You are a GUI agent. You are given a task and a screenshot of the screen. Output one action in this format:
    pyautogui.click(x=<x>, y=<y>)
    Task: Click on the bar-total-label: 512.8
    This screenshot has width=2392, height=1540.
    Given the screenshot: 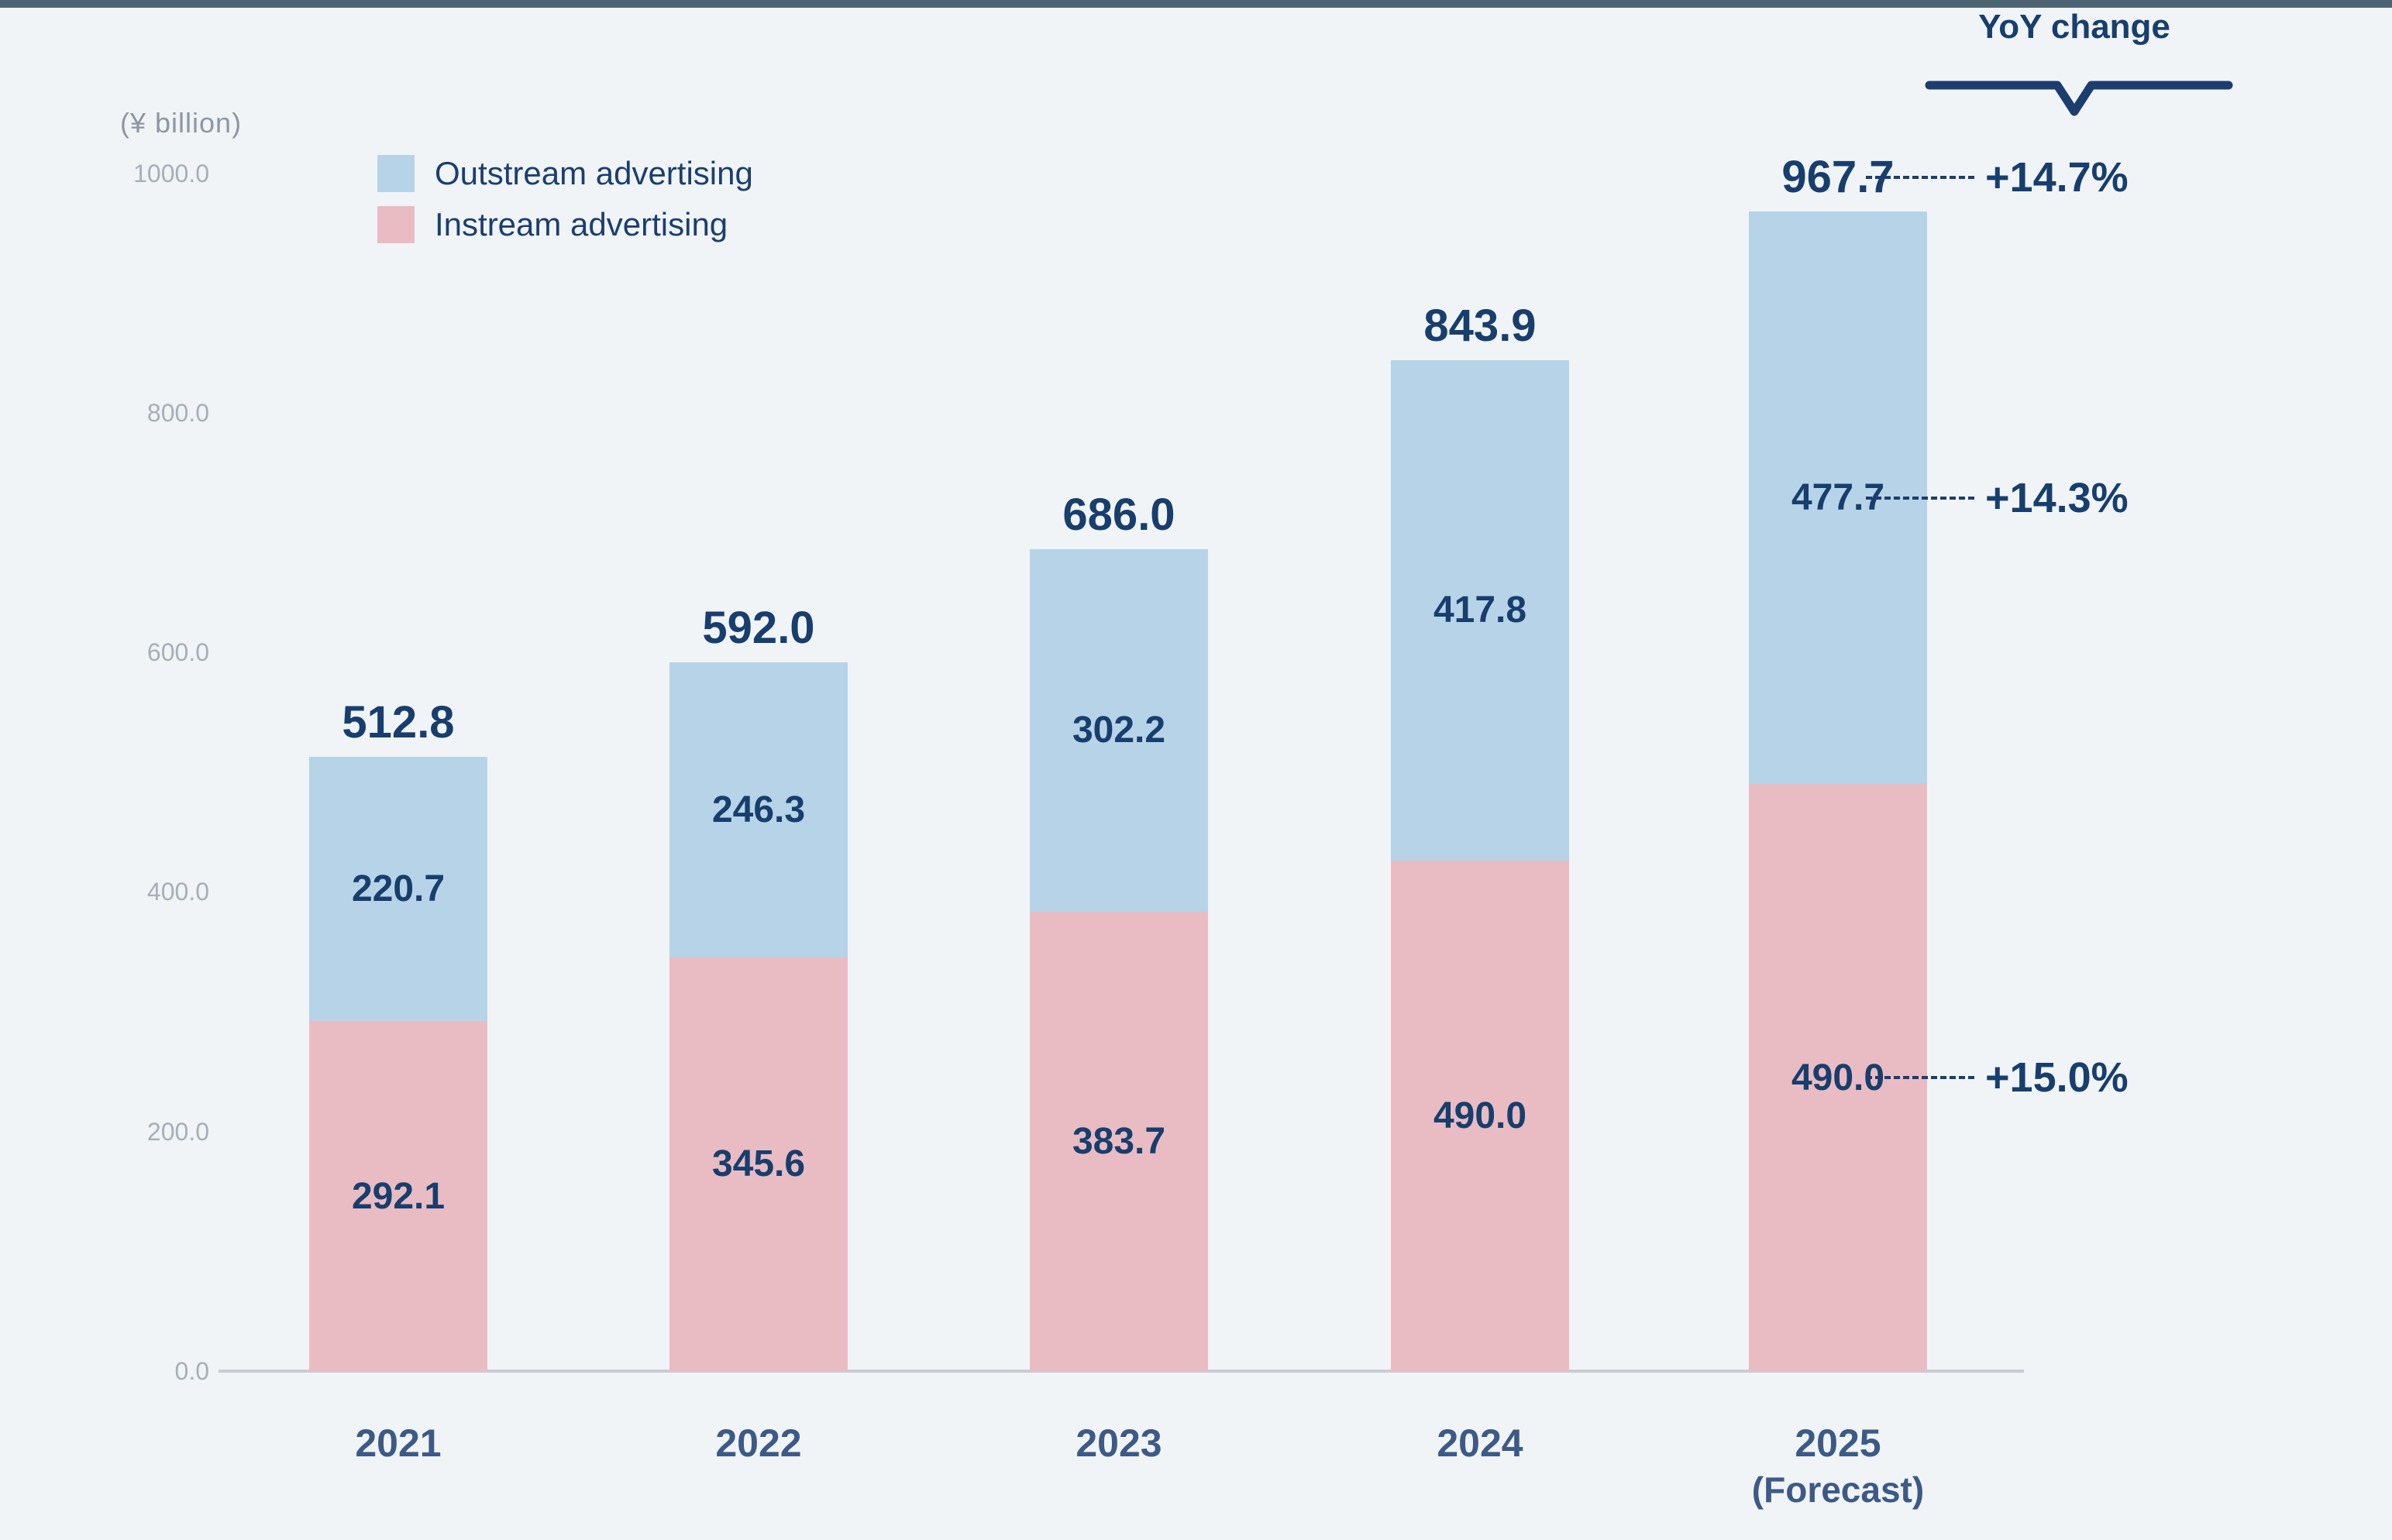 What is the action you would take?
    pyautogui.click(x=398, y=722)
    